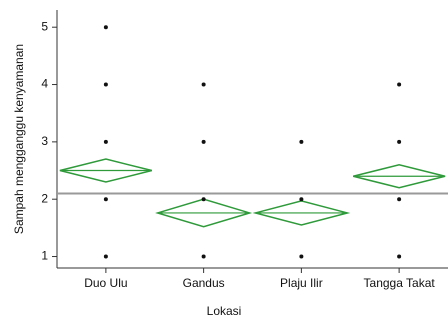 This screenshot has width=448, height=328. I want to click on x-tick-label: Duo Ulu, so click(105, 283).